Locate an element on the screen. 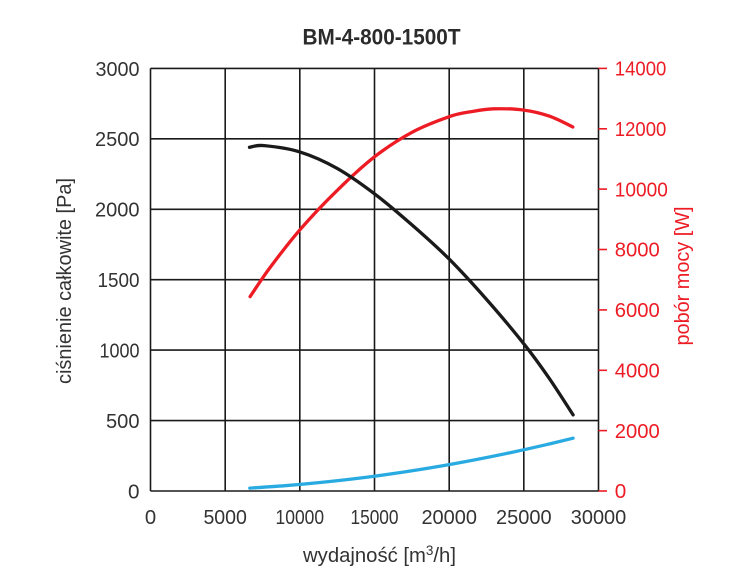 This screenshot has height=576, width=751. svg-text: 4000 is located at coordinates (637, 372).